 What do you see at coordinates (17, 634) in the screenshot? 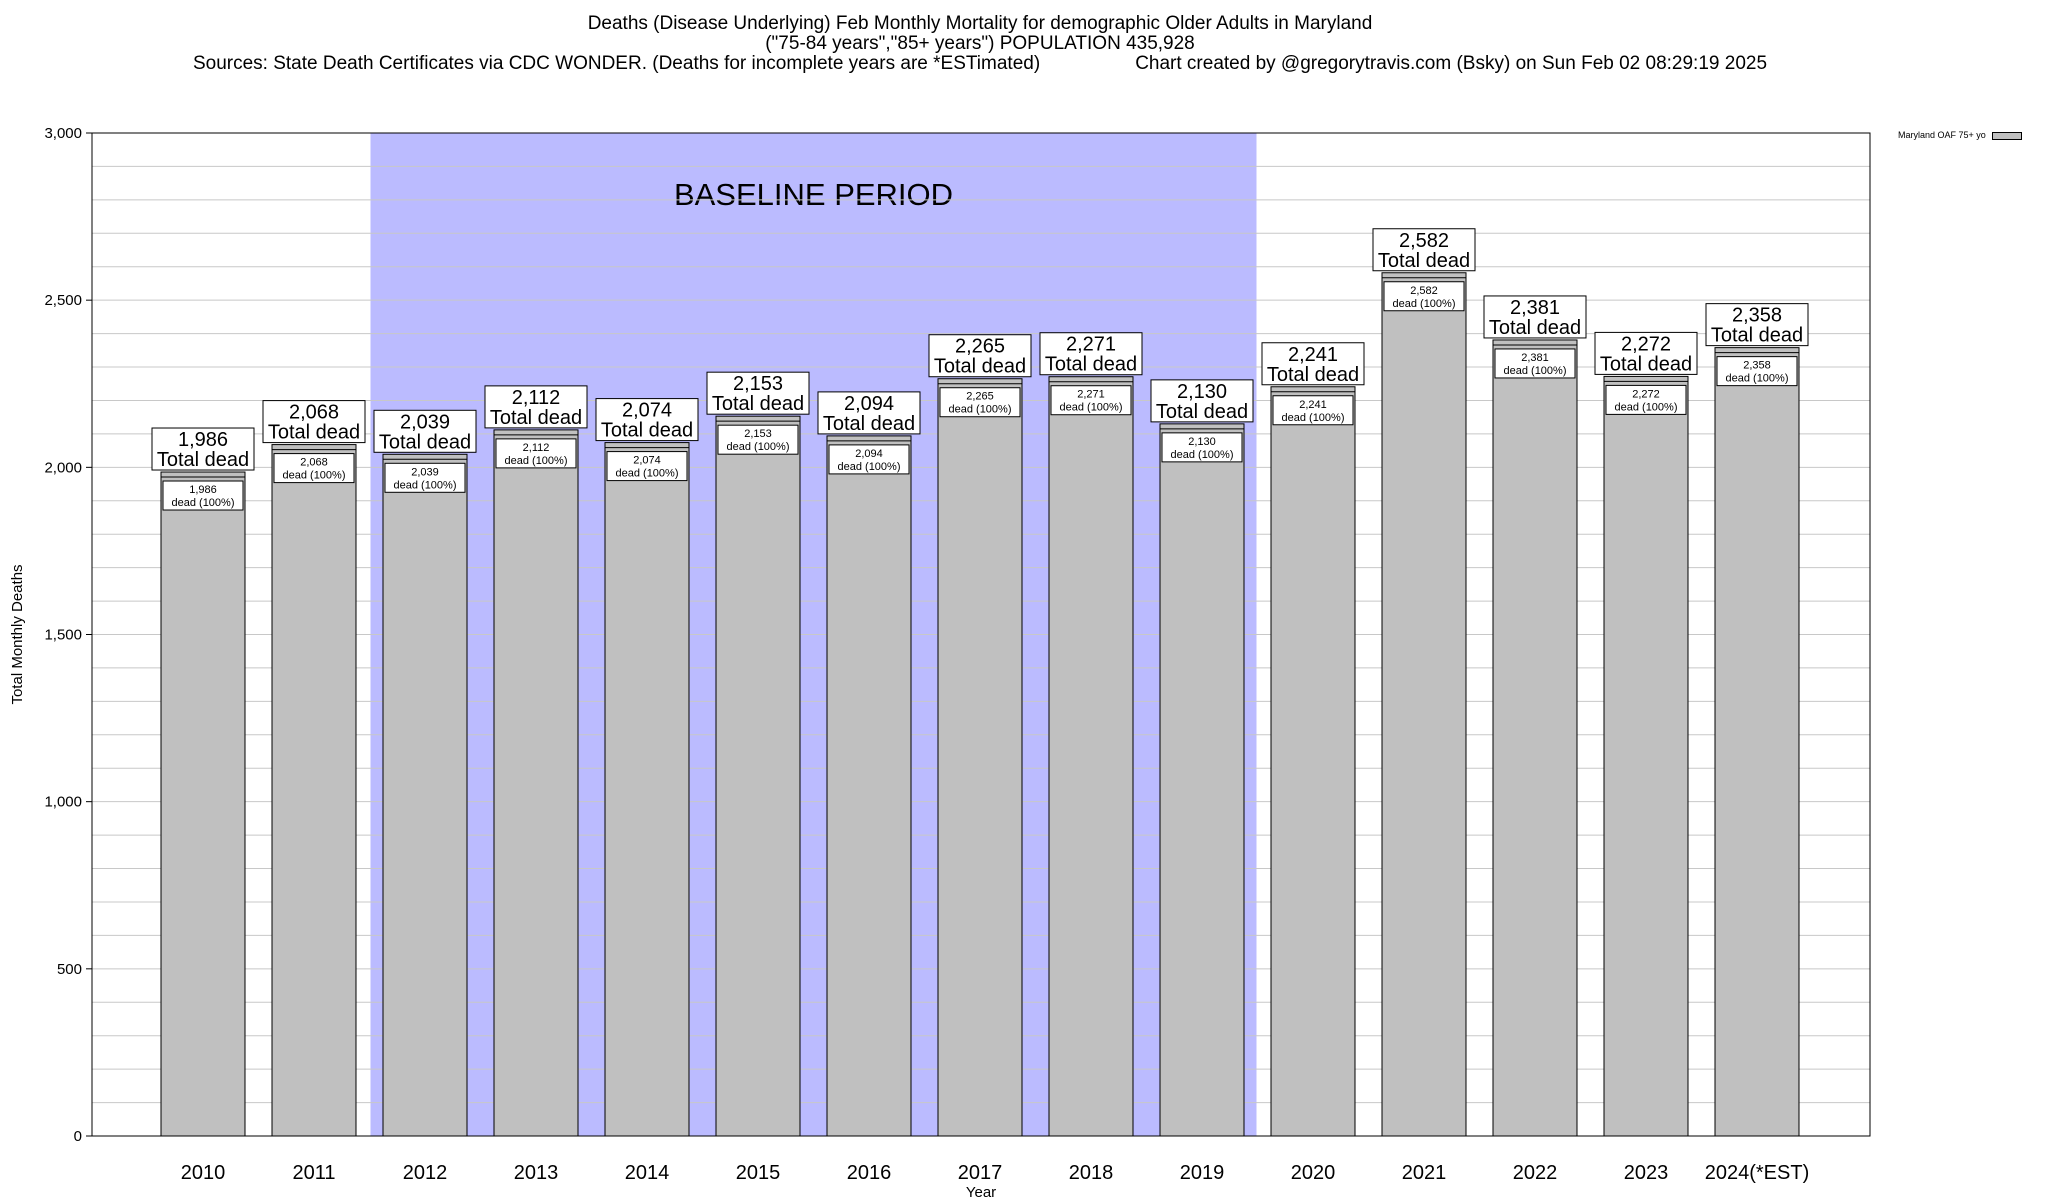
I see `y-axis-label: Total Monthly Deaths` at bounding box center [17, 634].